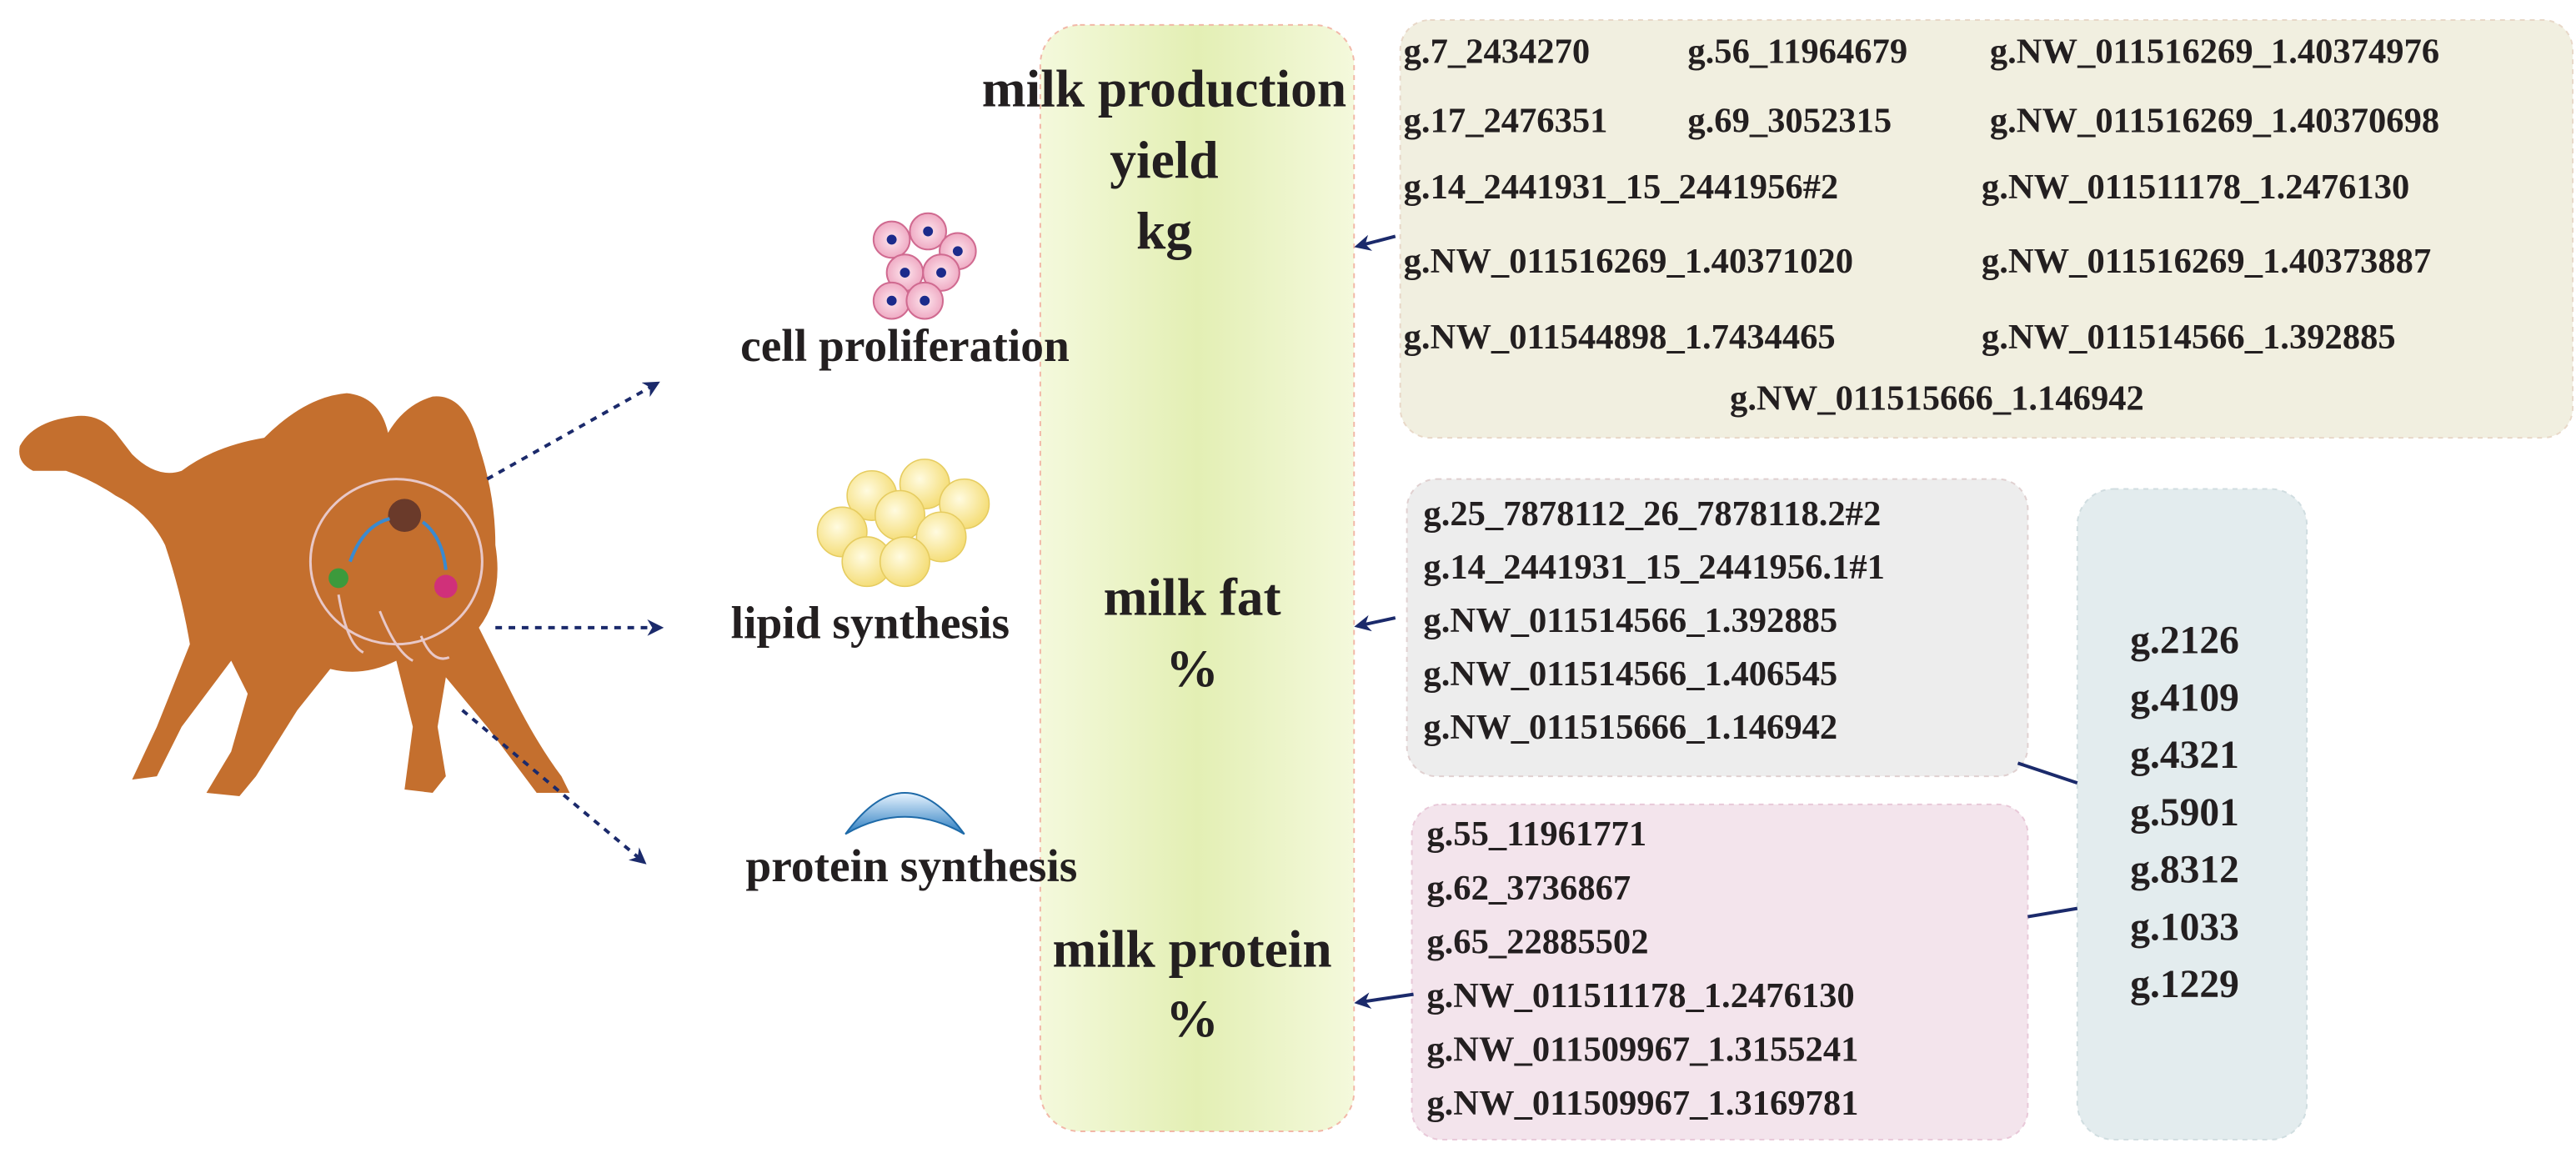  What do you see at coordinates (1192, 598) in the screenshot?
I see `trait-label: milk fat` at bounding box center [1192, 598].